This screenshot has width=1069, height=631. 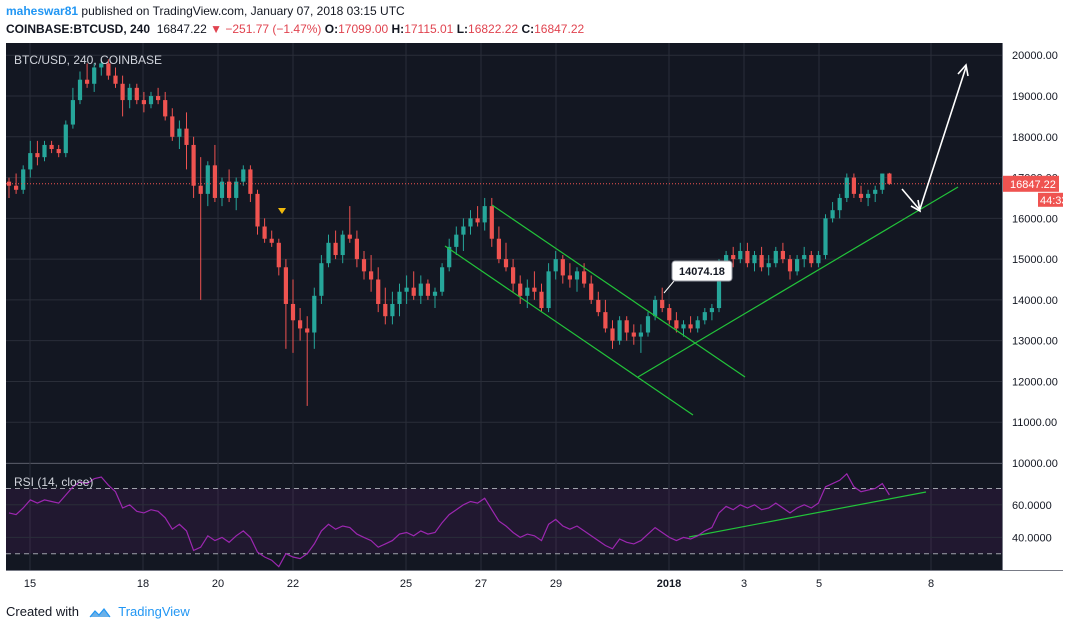 I want to click on rsi-trendline, so click(x=807, y=514).